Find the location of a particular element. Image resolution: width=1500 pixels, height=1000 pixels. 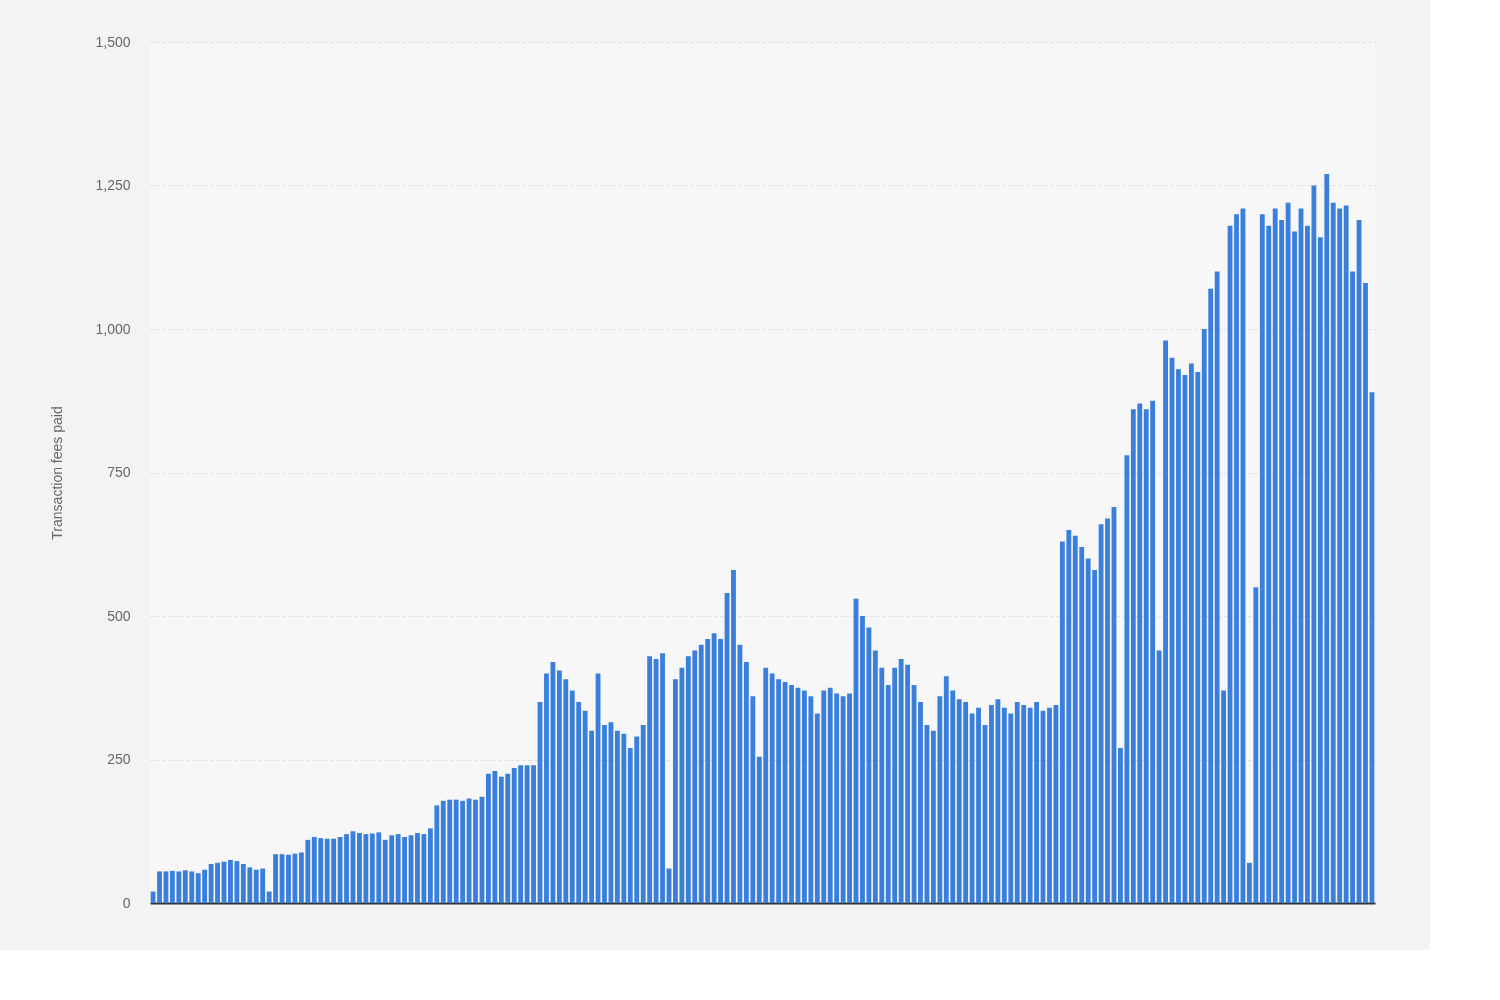

y-tick-label: 500 is located at coordinates (119, 615).